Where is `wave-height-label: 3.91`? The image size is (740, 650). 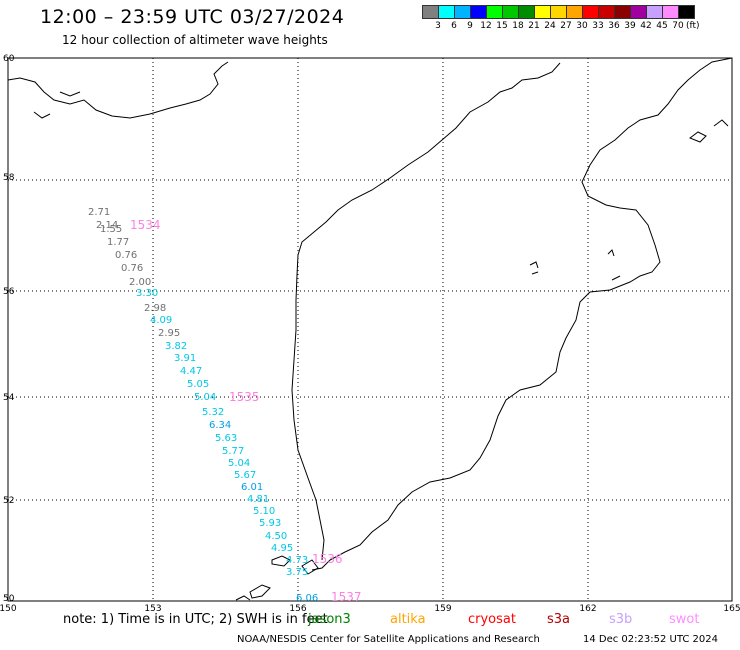 wave-height-label: 3.91 is located at coordinates (185, 358).